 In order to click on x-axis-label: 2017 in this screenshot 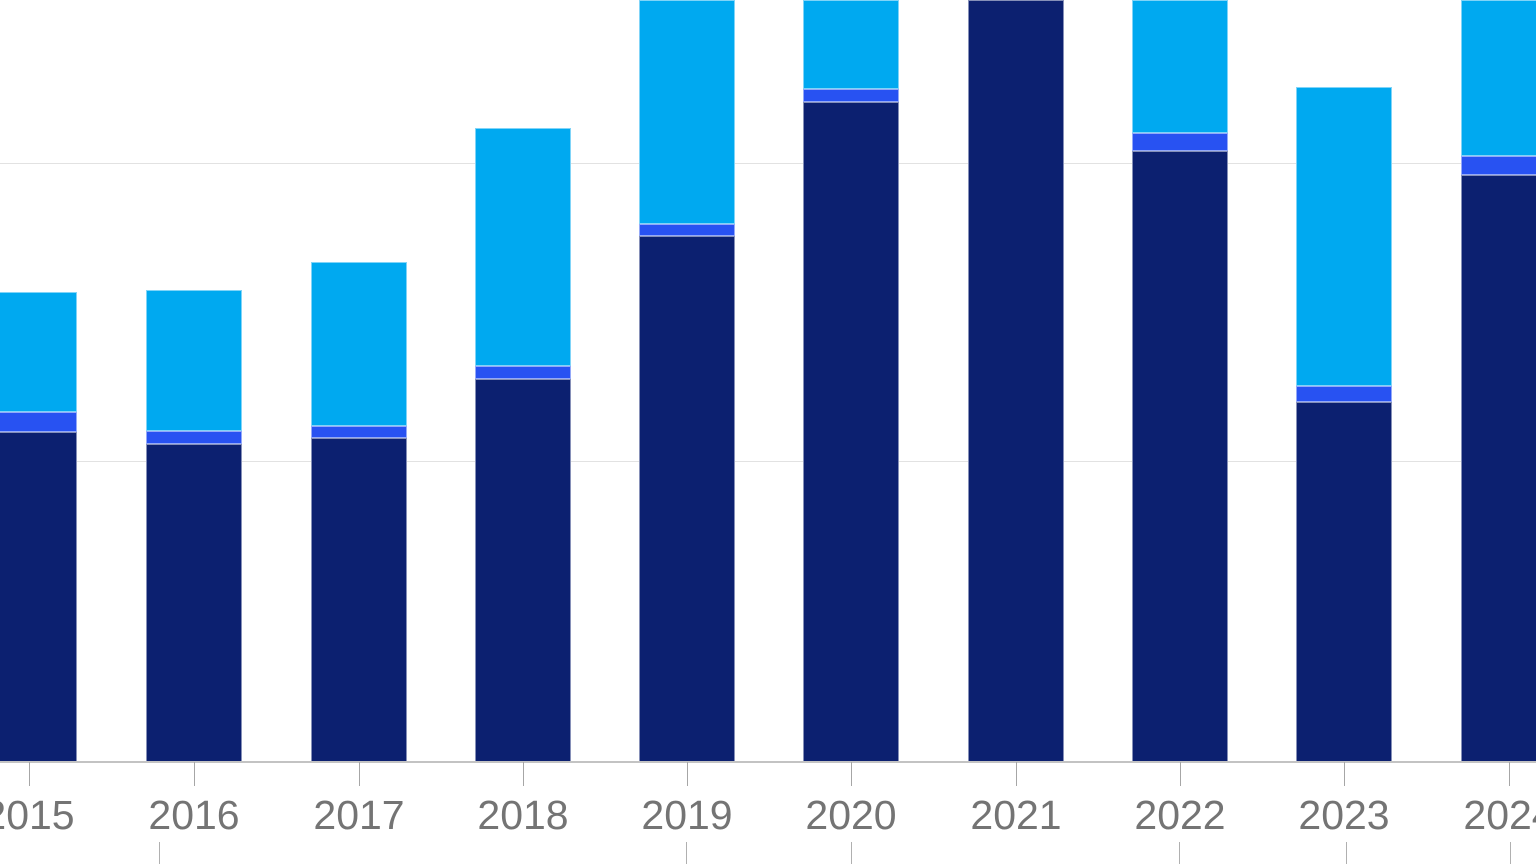, I will do `click(359, 815)`.